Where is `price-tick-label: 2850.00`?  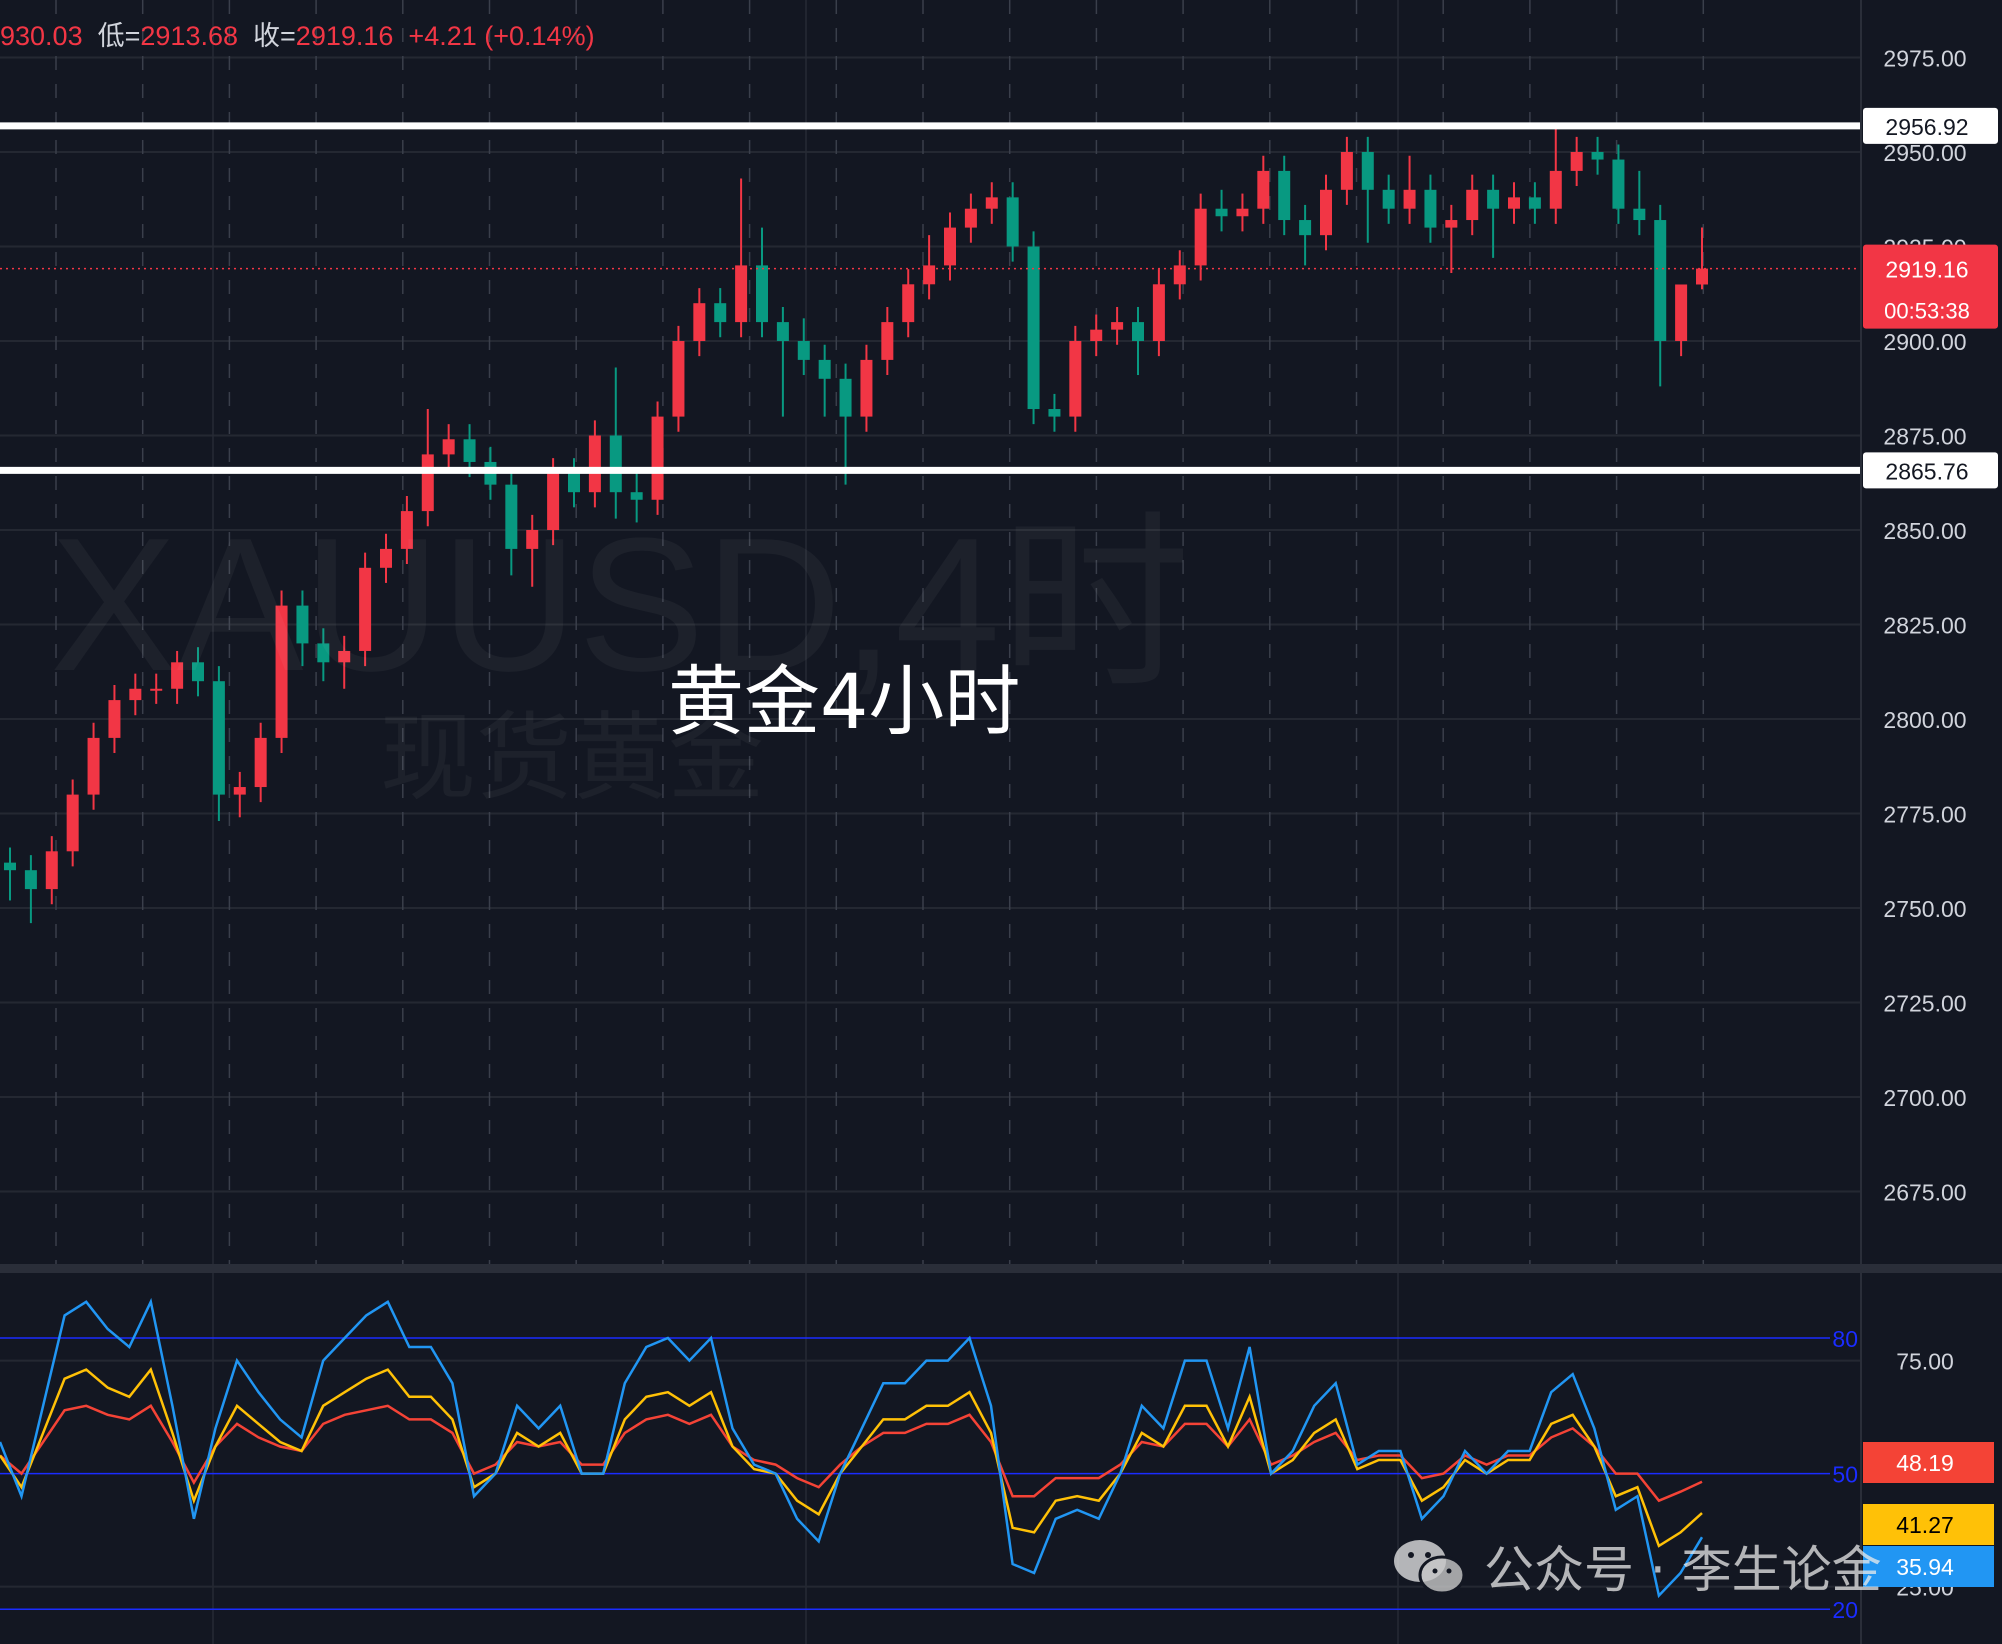 price-tick-label: 2850.00 is located at coordinates (1924, 531).